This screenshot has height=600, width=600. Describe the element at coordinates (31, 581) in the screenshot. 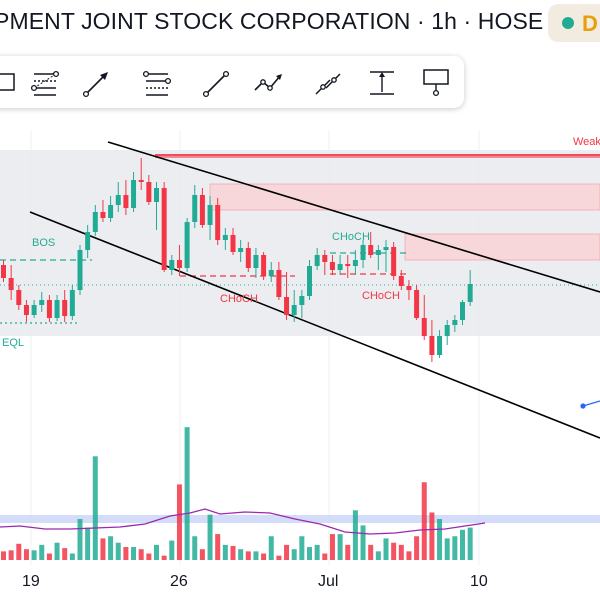

I see `x-tick-label: 19` at that location.